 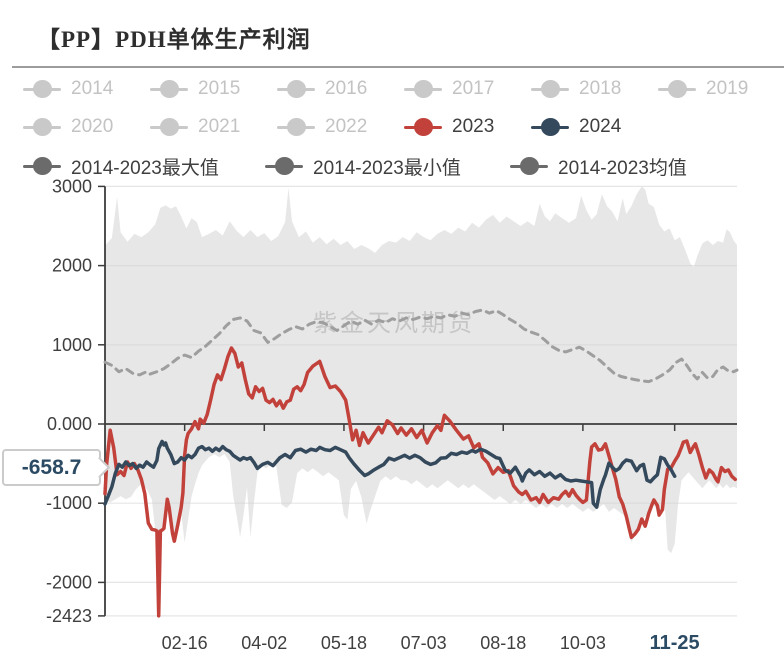 I want to click on series-2024-line, so click(x=390, y=474).